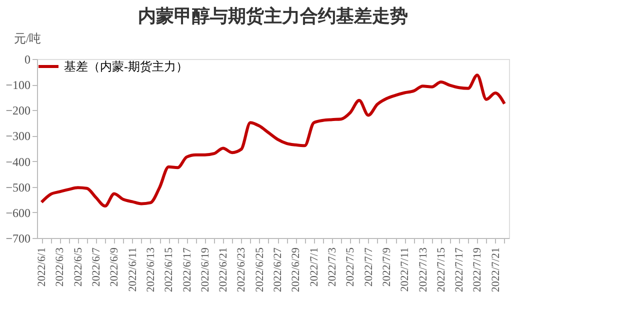  What do you see at coordinates (169, 269) in the screenshot?
I see `x-tick-label: 2022/6/15` at bounding box center [169, 269].